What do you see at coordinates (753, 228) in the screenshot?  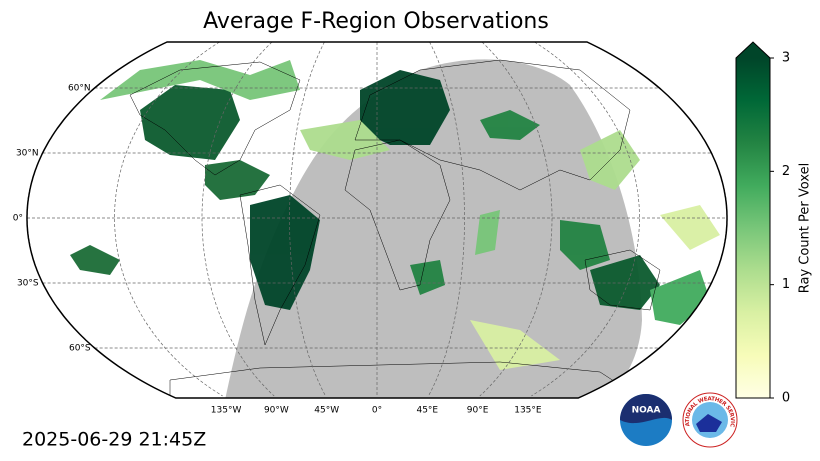 I see `colorbar-scale` at bounding box center [753, 228].